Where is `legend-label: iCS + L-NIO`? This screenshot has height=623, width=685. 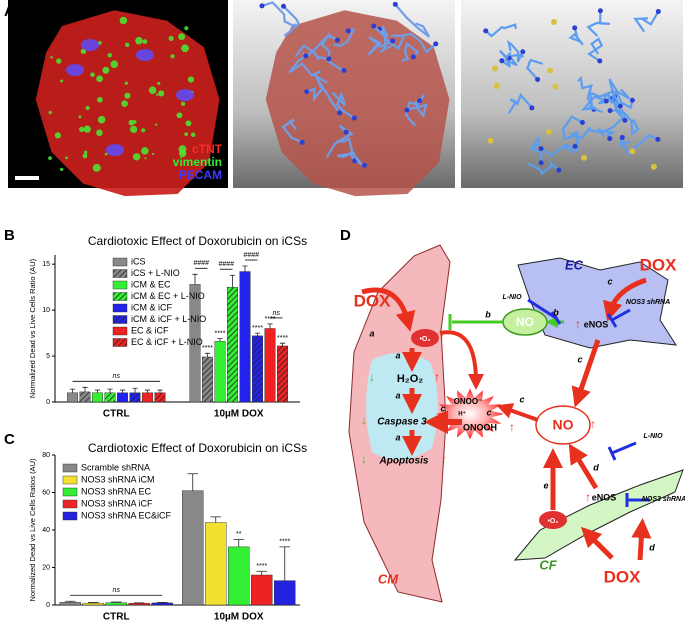 legend-label: iCS + L-NIO is located at coordinates (155, 273).